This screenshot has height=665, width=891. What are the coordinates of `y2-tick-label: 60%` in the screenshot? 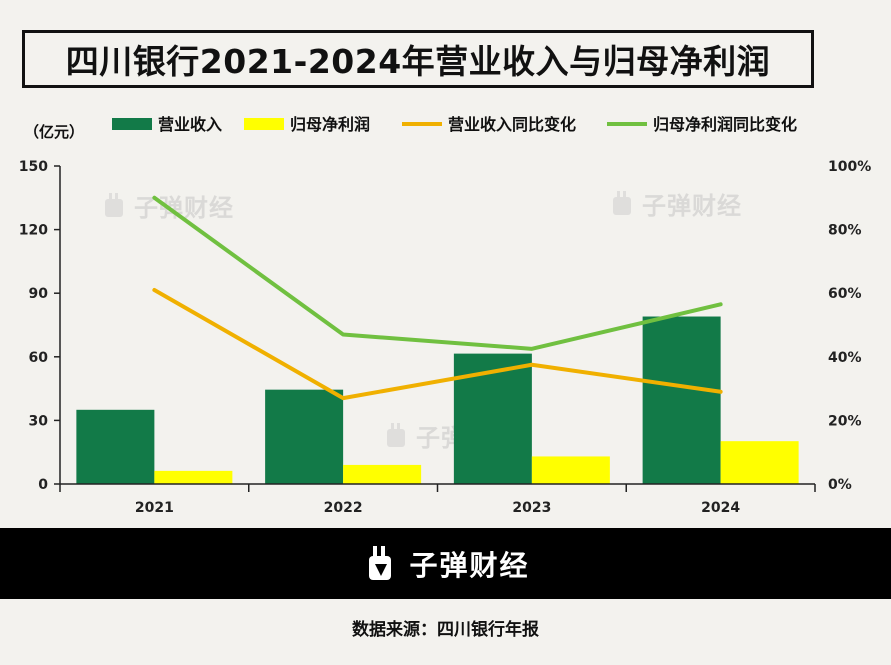 It's located at (845, 294).